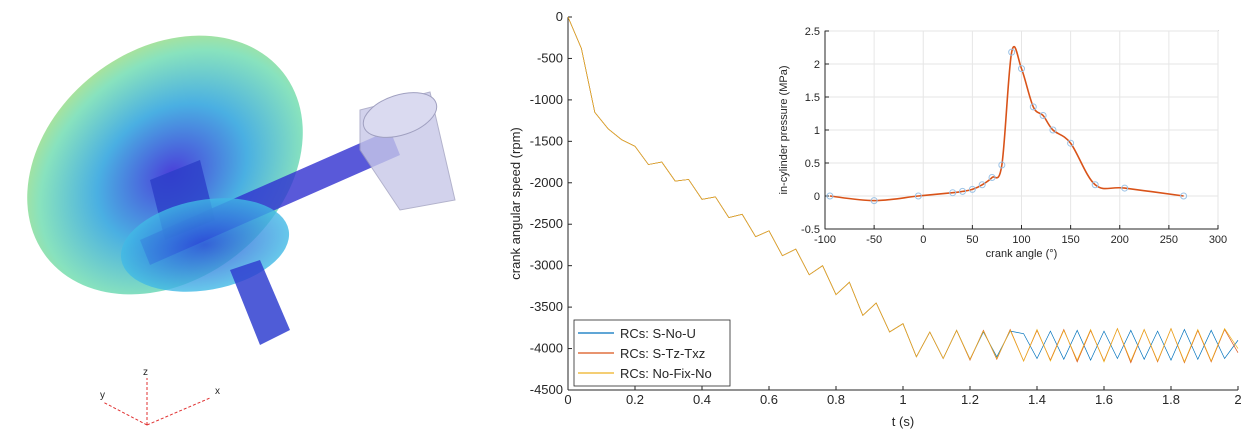  Describe the element at coordinates (902, 399) in the screenshot. I see `x-tick-label: 1` at that location.